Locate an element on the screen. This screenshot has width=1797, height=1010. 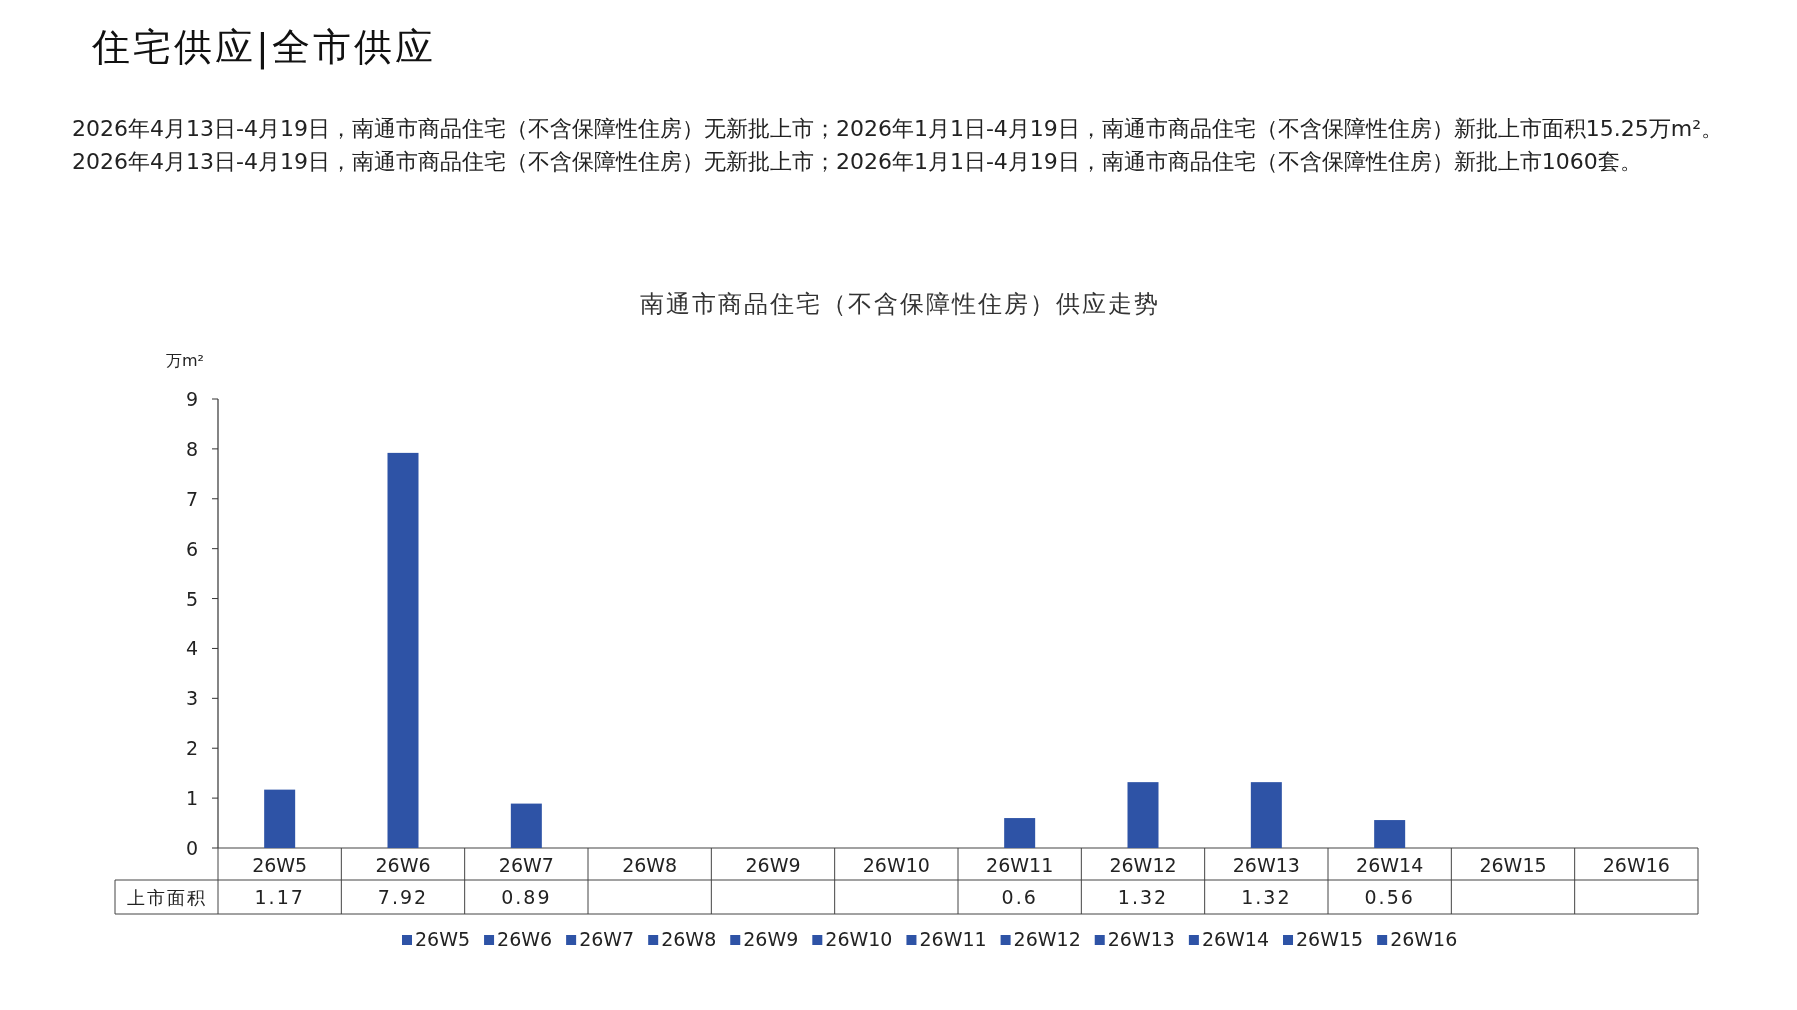
data-label: 0.89 is located at coordinates (526, 897).